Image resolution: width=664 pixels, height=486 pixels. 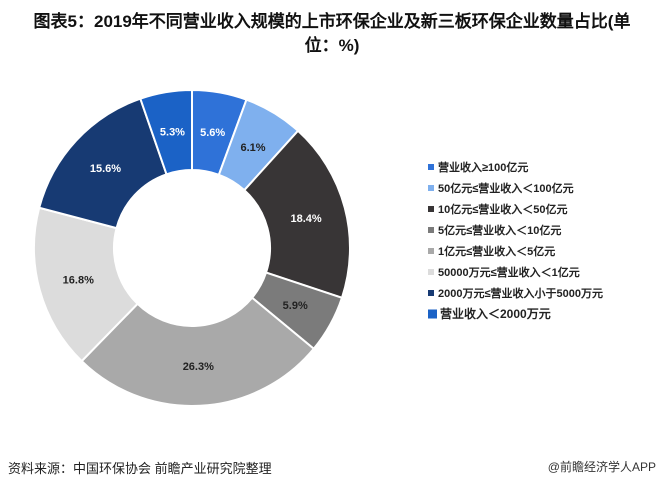 What do you see at coordinates (332, 45) in the screenshot?
I see `chart-title-line-2: 位：%)` at bounding box center [332, 45].